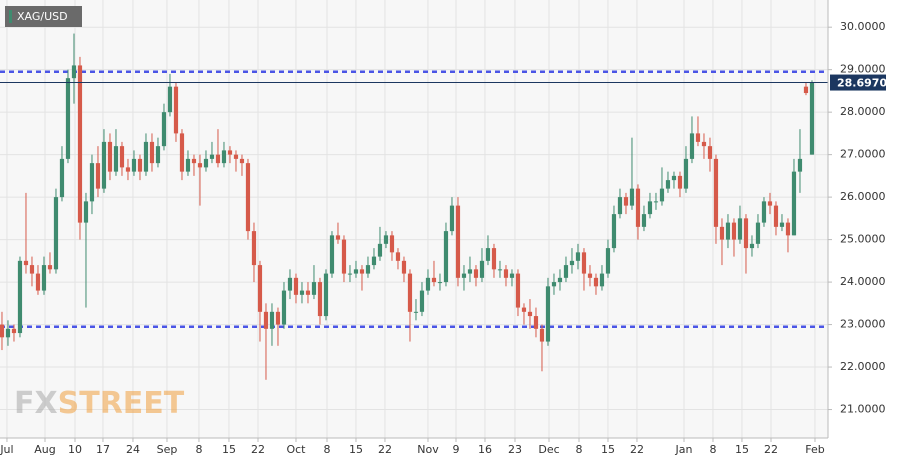 This screenshot has width=907, height=461. I want to click on y-tick-label: 27.0000, so click(863, 154).